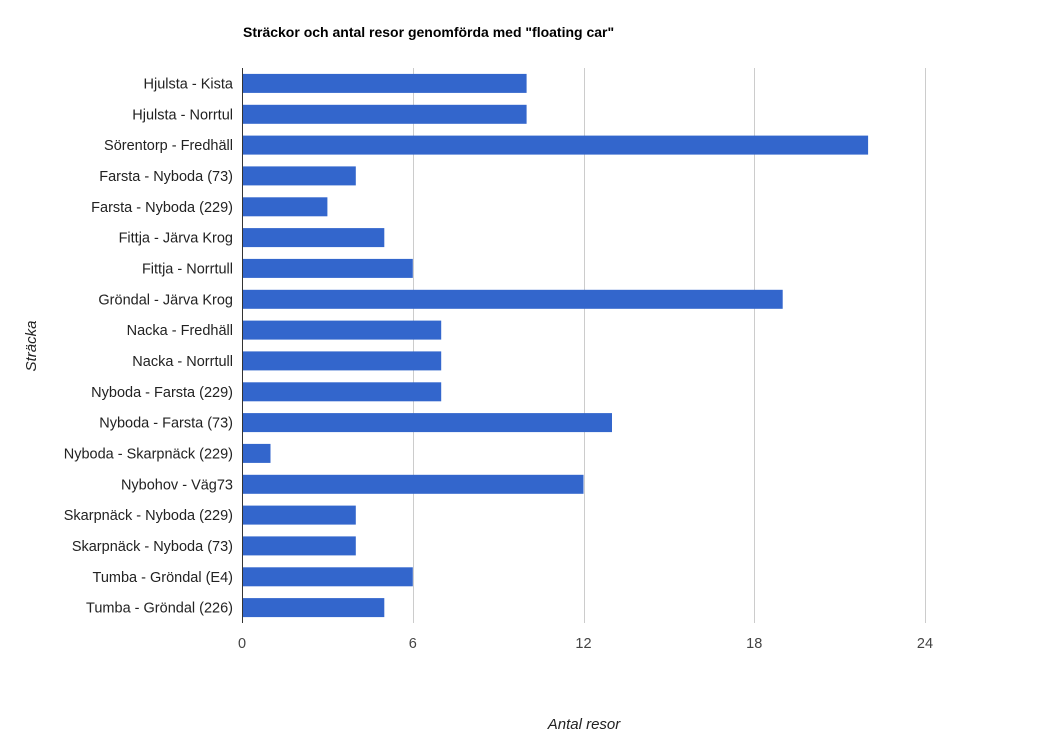 The image size is (1041, 741). Describe the element at coordinates (180, 331) in the screenshot. I see `category-label: Nacka - Fredhäll` at that location.